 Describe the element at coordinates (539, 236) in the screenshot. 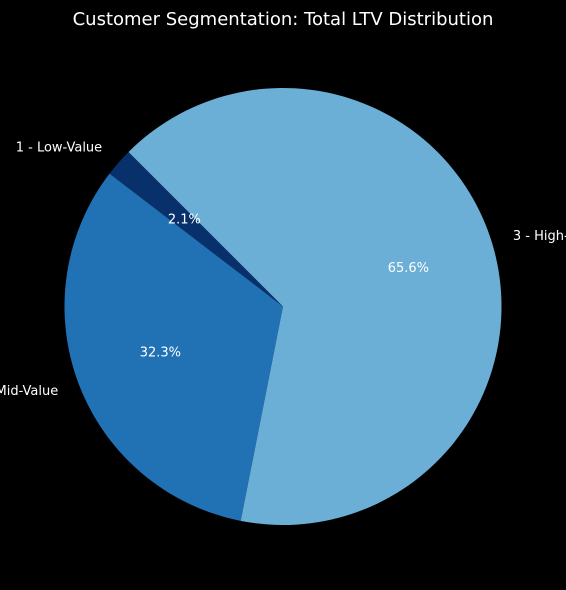

I see `slice-label-3: 3 - High-Value` at that location.